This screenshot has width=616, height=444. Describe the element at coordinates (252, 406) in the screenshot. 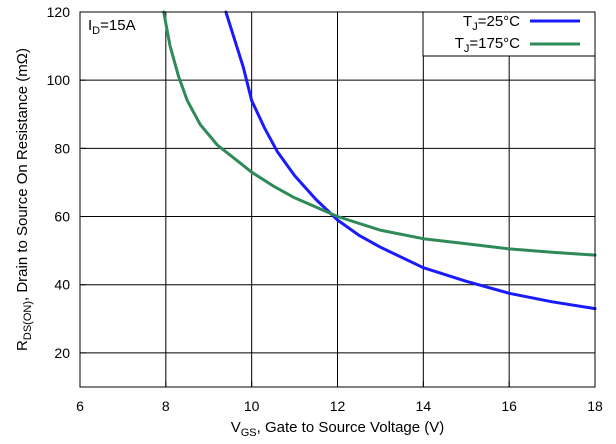

I see `x-tick-label: 10` at that location.